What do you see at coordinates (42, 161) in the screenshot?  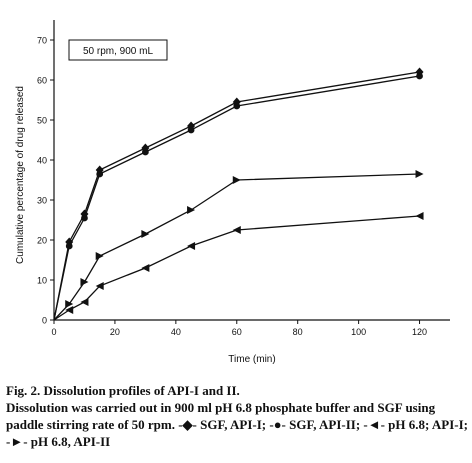 I see `y-tick-label: 40` at bounding box center [42, 161].